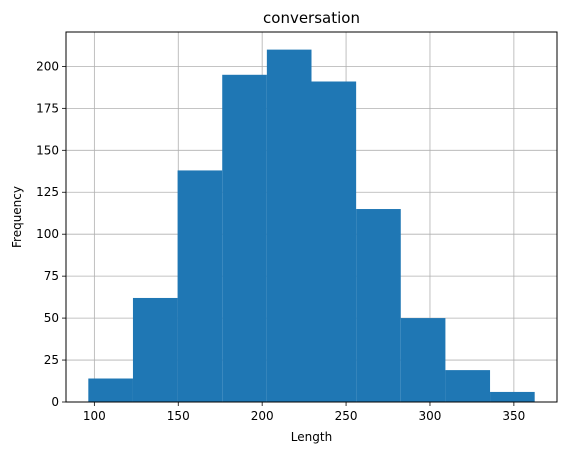  What do you see at coordinates (304, 412) in the screenshot?
I see `x-axis-ticks: 100 150 200 250 300 350` at bounding box center [304, 412].